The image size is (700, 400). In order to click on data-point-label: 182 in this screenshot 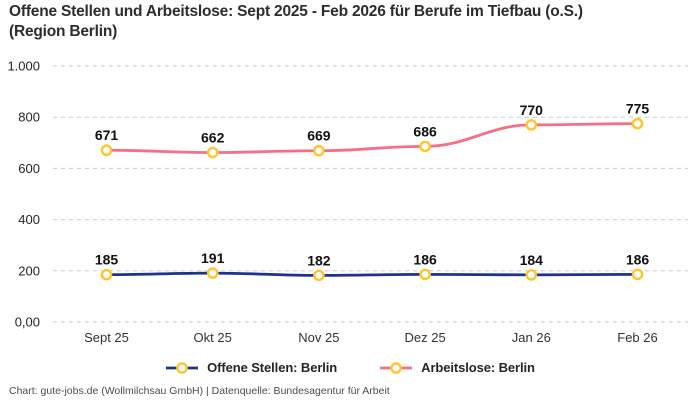, I will do `click(319, 260)`.